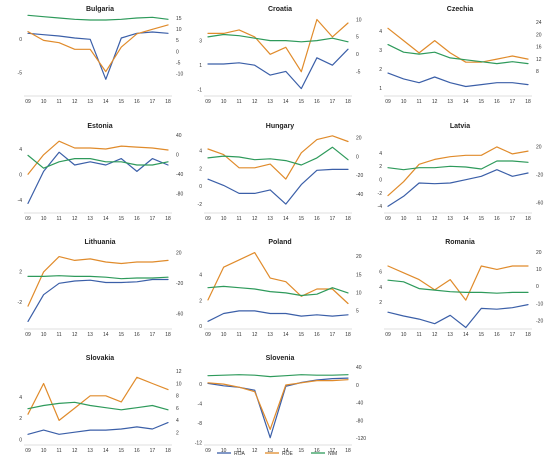 This screenshot has height=462, width=550. What do you see at coordinates (200, 66) in the screenshot?
I see `left-tick-label: 1` at bounding box center [200, 66].